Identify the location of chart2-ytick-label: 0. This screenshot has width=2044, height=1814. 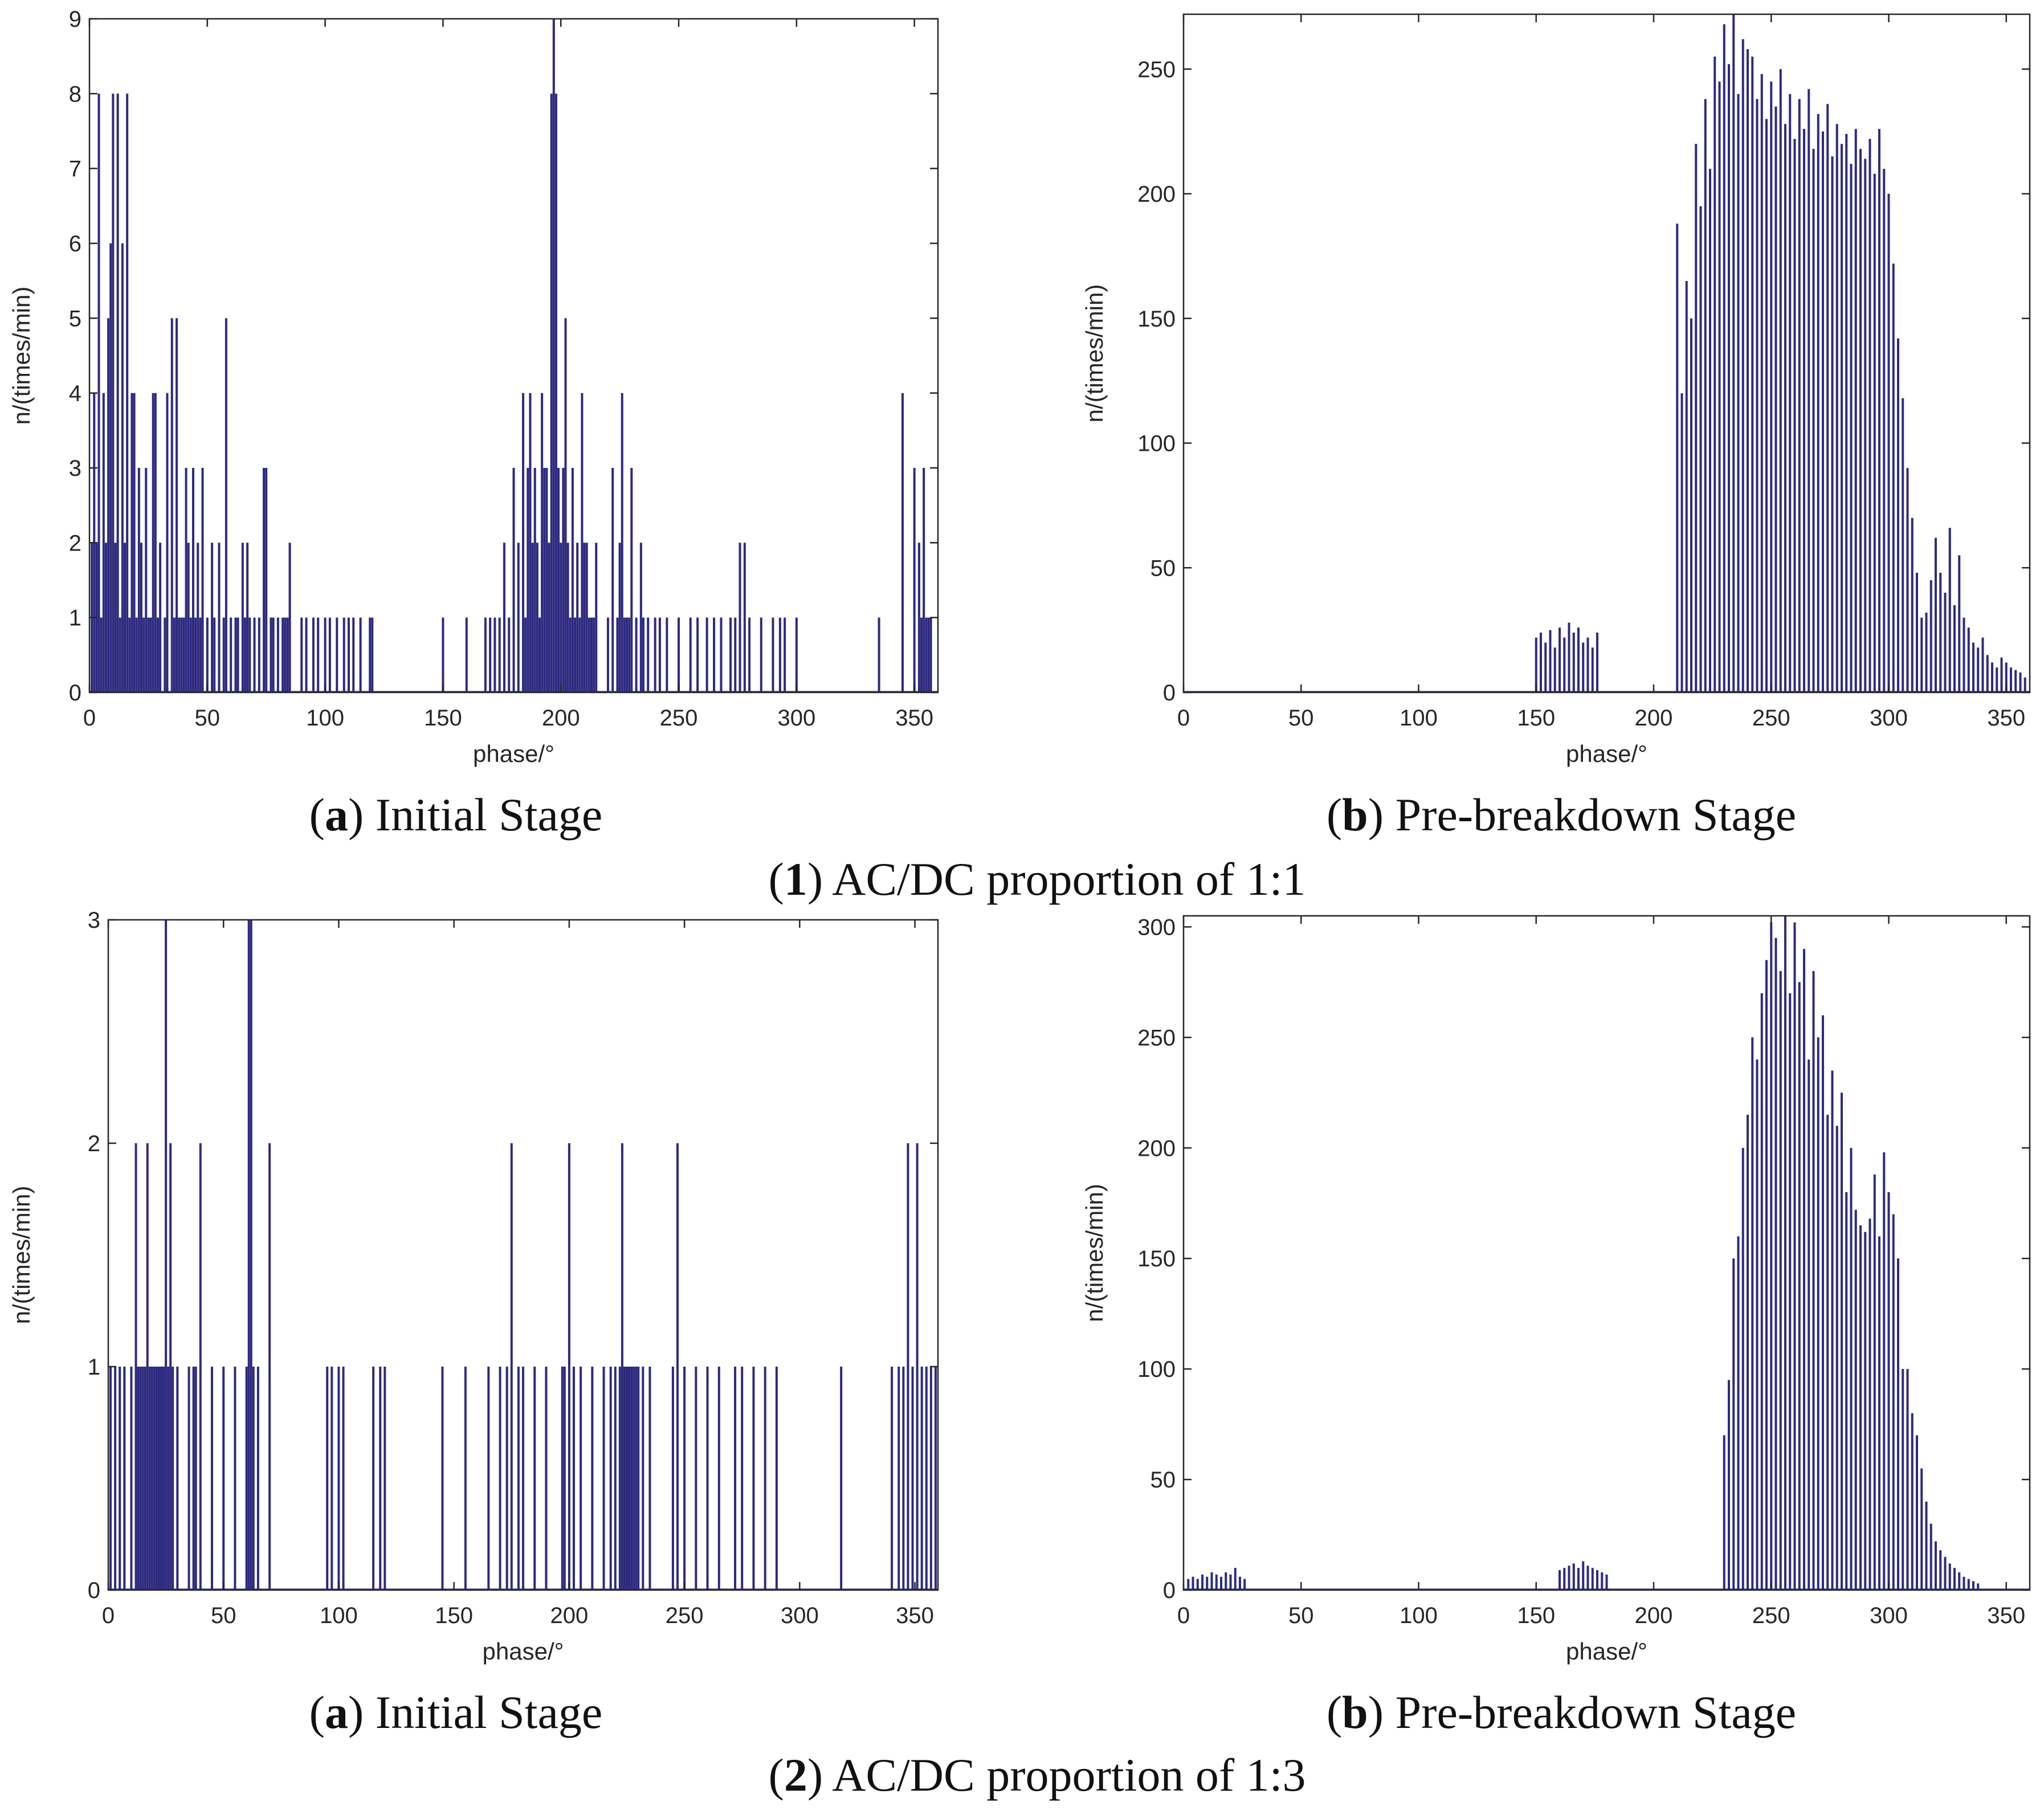
(1169, 693).